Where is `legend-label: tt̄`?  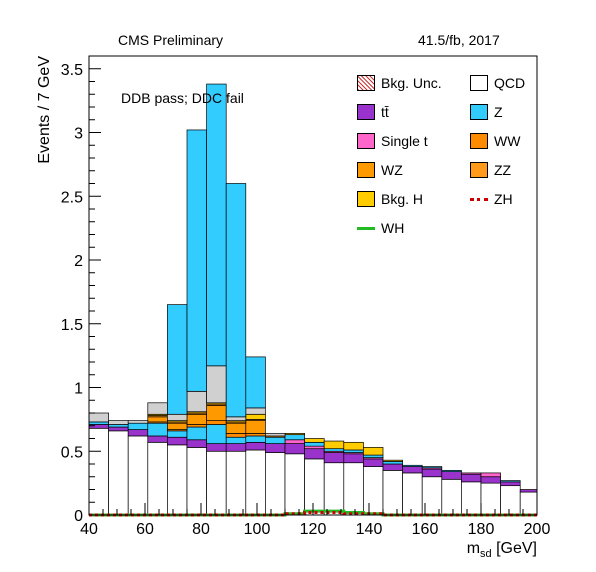
legend-label: tt̄ is located at coordinates (385, 112).